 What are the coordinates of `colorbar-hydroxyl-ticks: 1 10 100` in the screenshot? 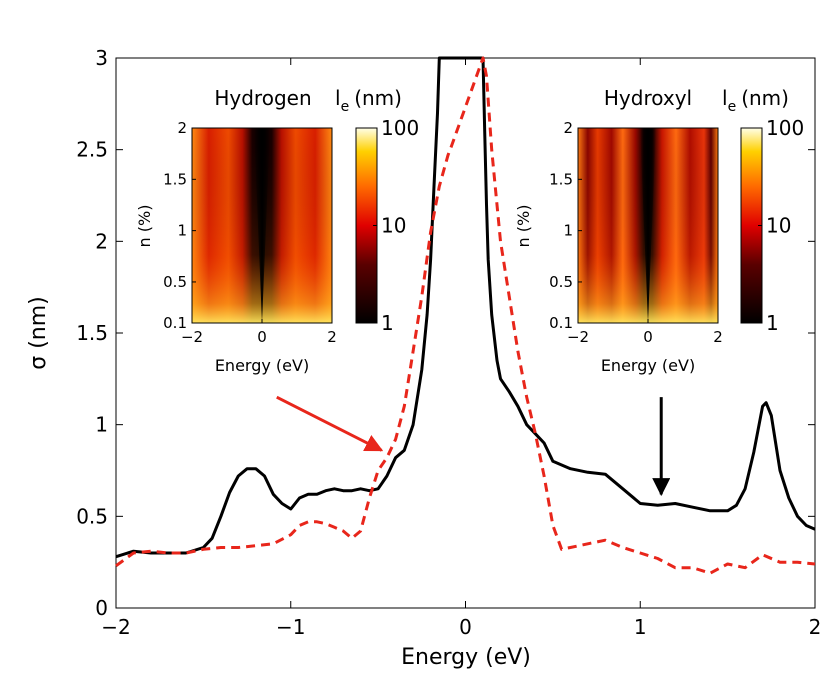 It's located at (781, 225).